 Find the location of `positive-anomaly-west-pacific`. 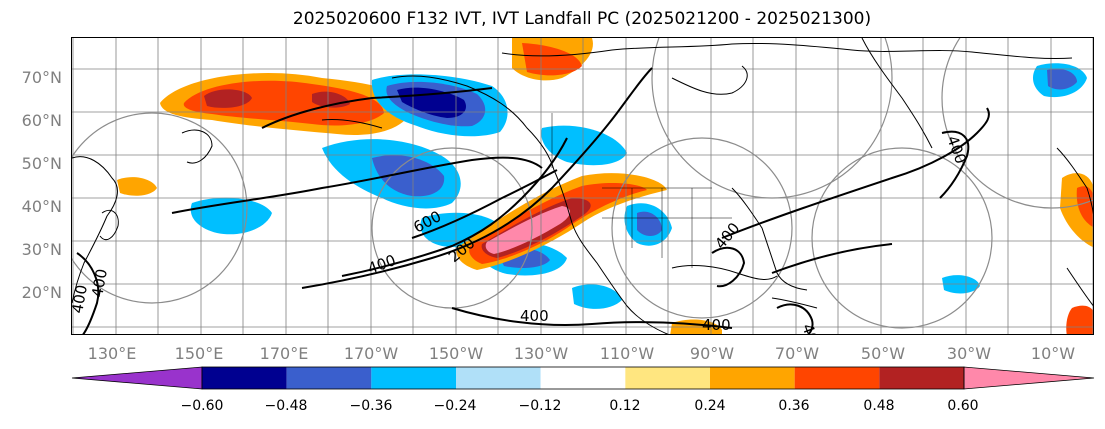

positive-anomaly-west-pacific is located at coordinates (137, 186).